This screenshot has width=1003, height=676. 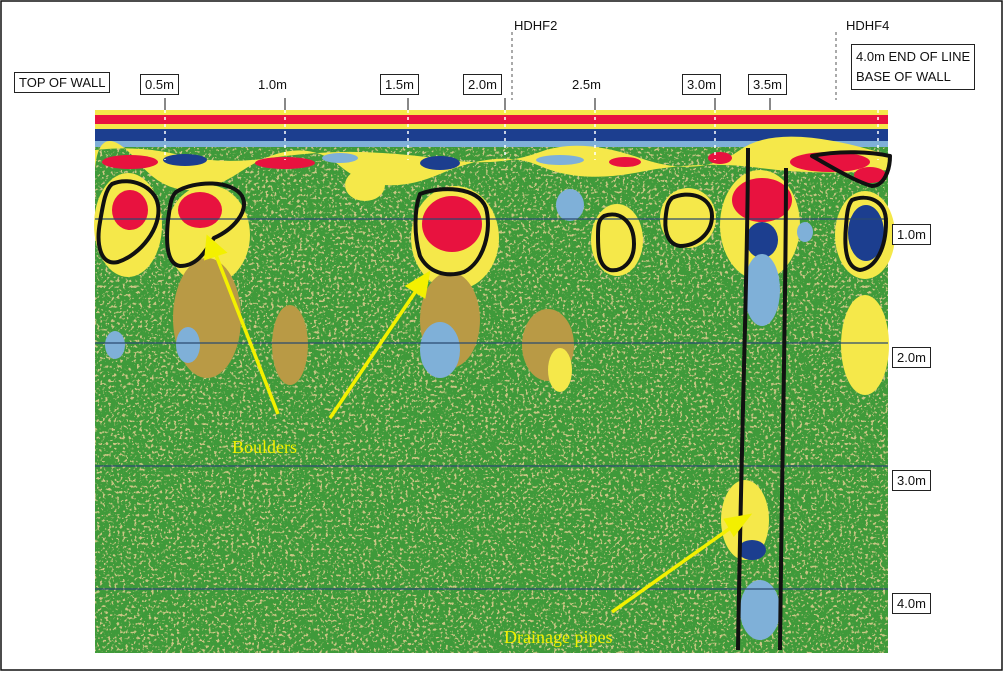 I want to click on tick-label-2-5m: 2.5m, so click(x=586, y=84).